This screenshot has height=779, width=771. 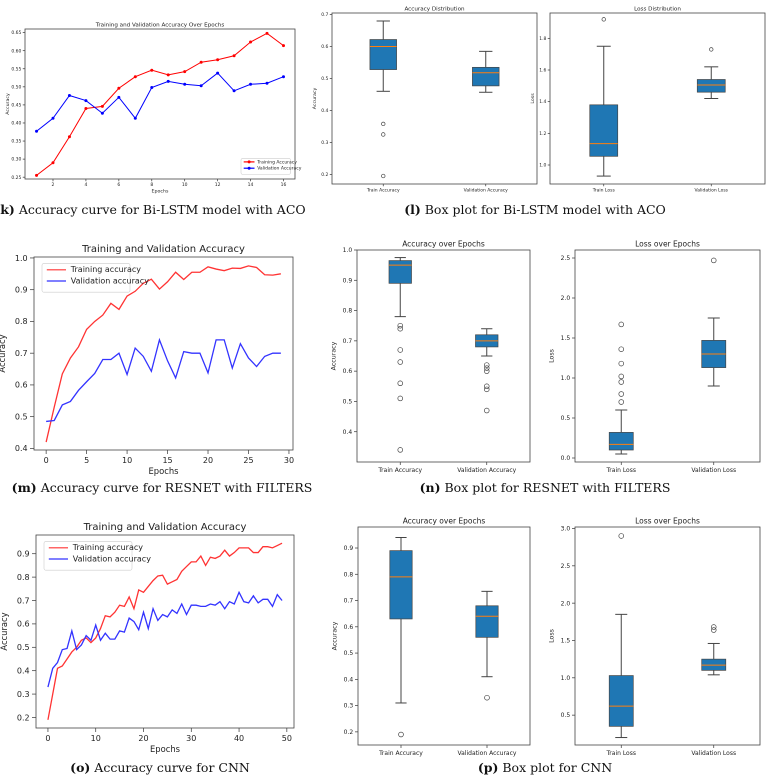 What do you see at coordinates (251, 185) in the screenshot?
I see `x-tick-label: 14` at bounding box center [251, 185].